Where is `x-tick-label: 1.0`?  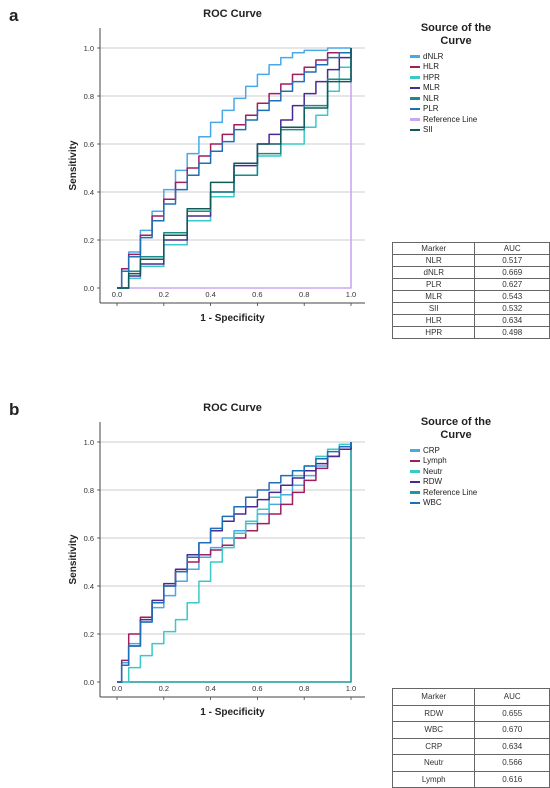
x-tick-label: 1.0 is located at coordinates (351, 688).